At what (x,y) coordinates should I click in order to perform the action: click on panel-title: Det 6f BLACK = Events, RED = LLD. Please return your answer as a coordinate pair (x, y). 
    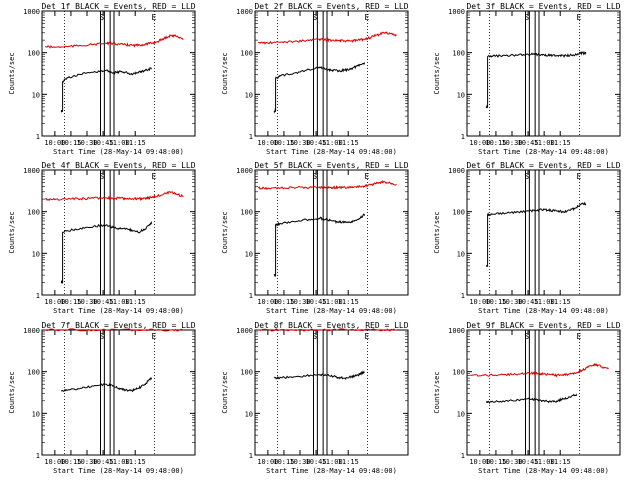
    Looking at the image, I should click on (543, 165).